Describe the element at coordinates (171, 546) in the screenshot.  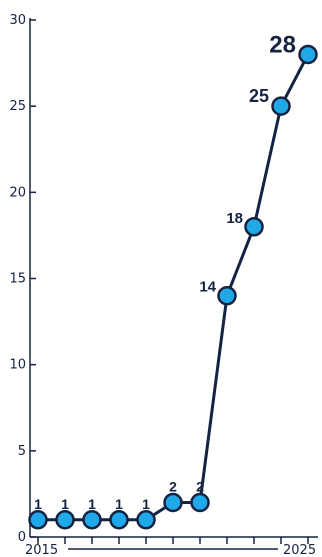
I see `x-axis: 2015 2025` at that location.